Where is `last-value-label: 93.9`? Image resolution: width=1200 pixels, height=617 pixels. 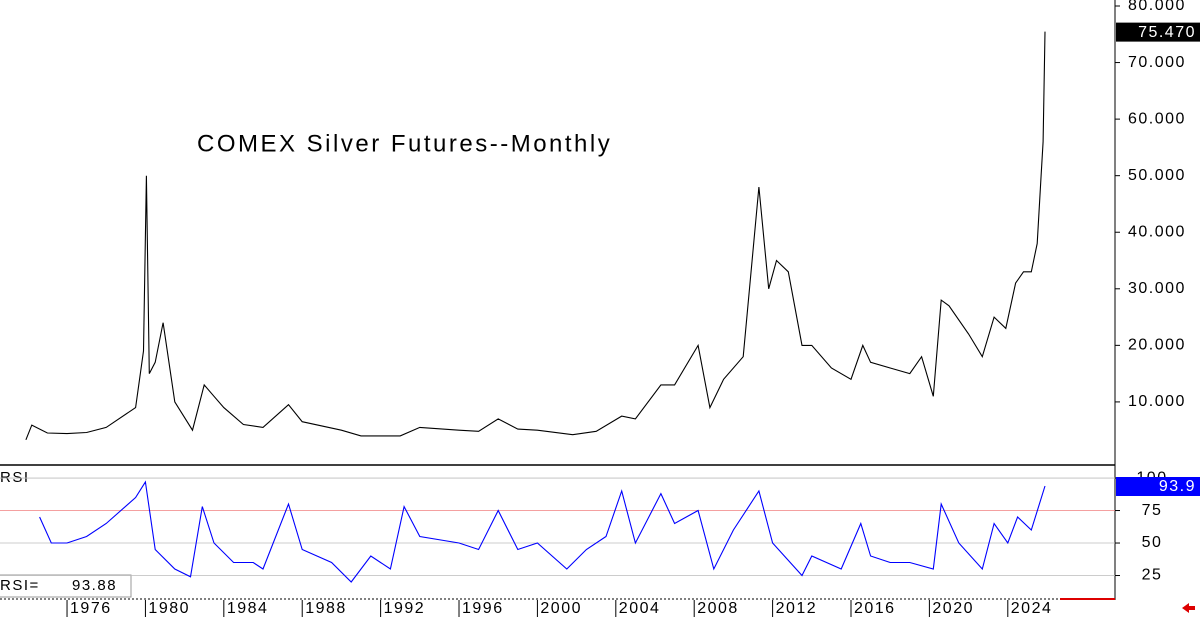 last-value-label: 93.9 is located at coordinates (1177, 486).